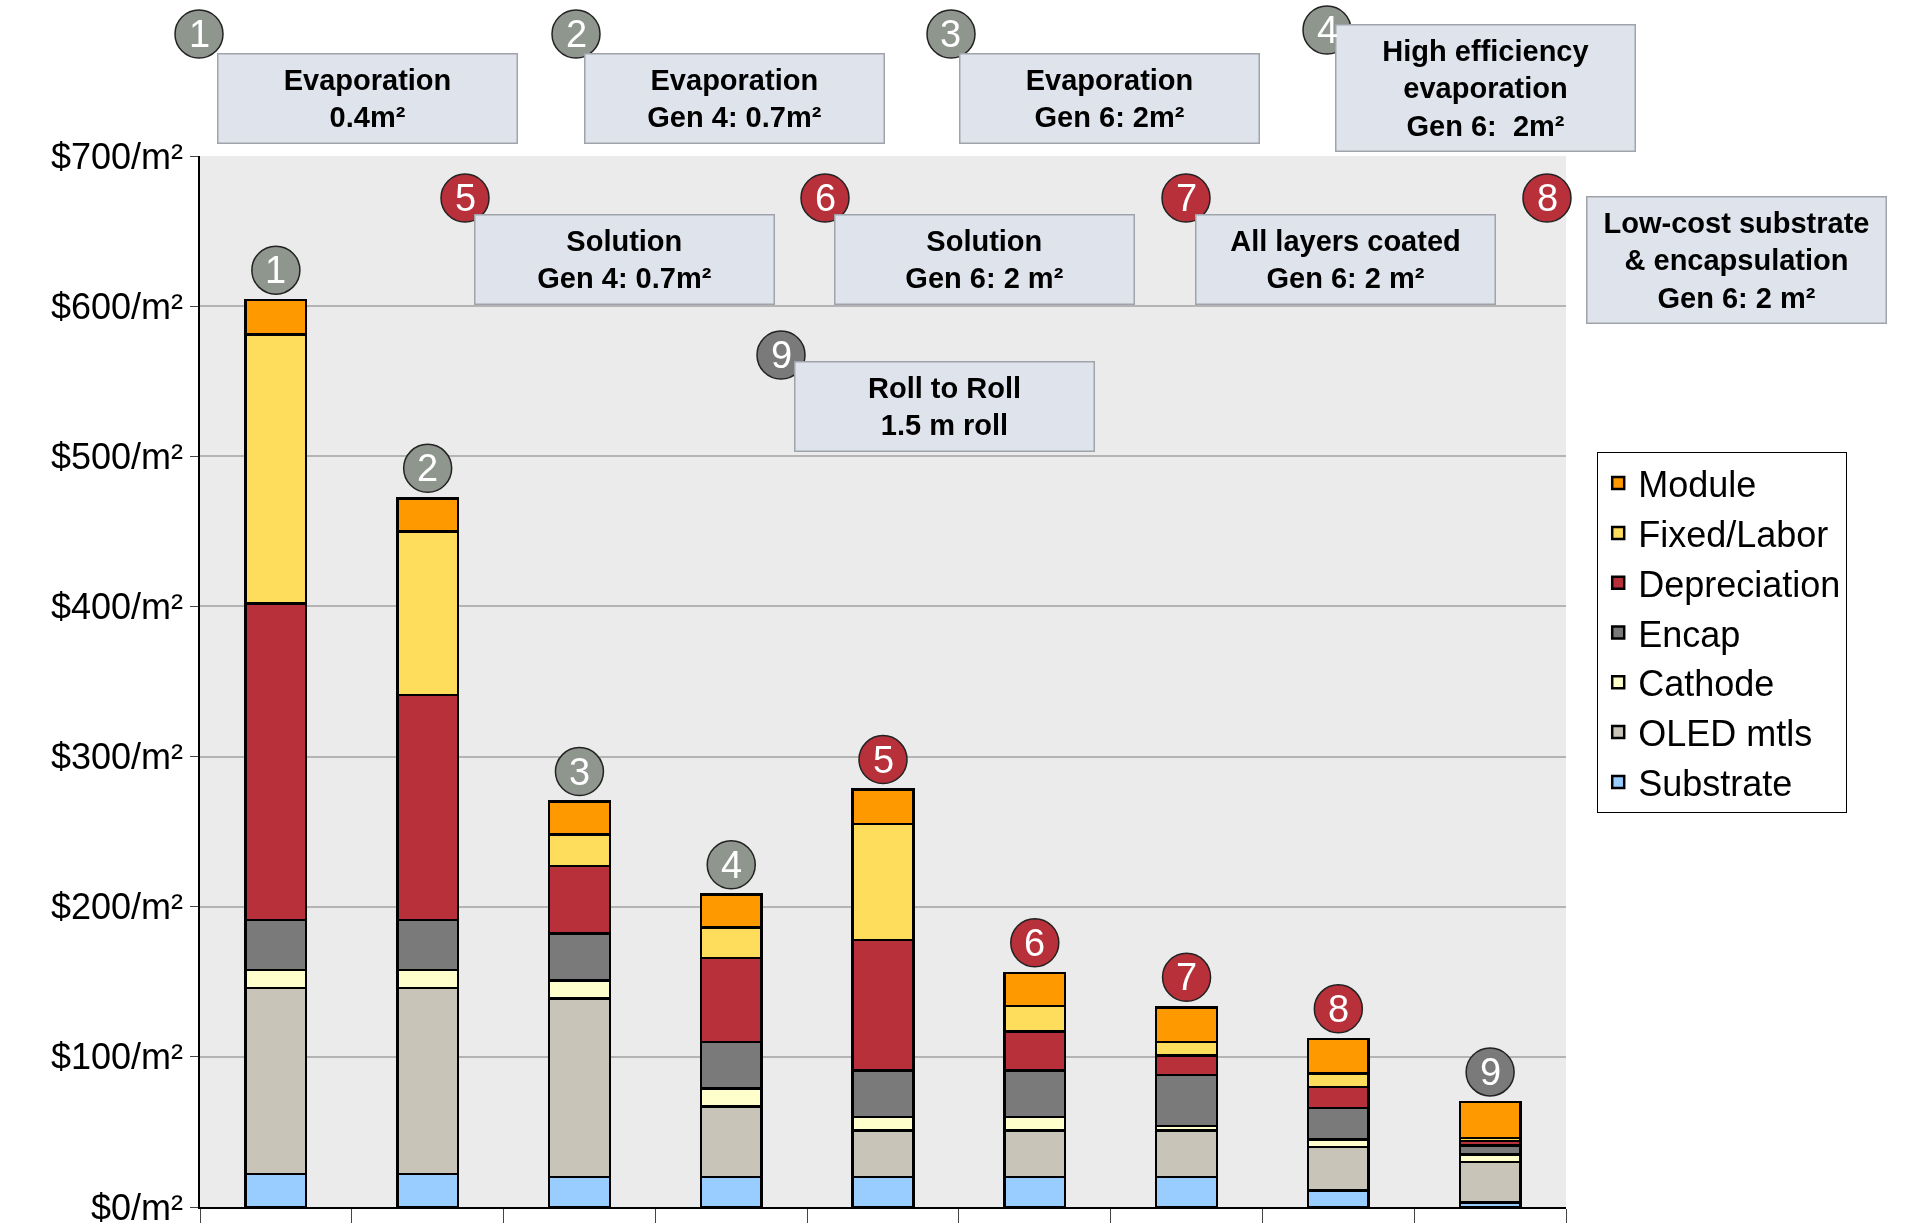 The image size is (1917, 1232). I want to click on legend-label: Depreciation, so click(1739, 584).